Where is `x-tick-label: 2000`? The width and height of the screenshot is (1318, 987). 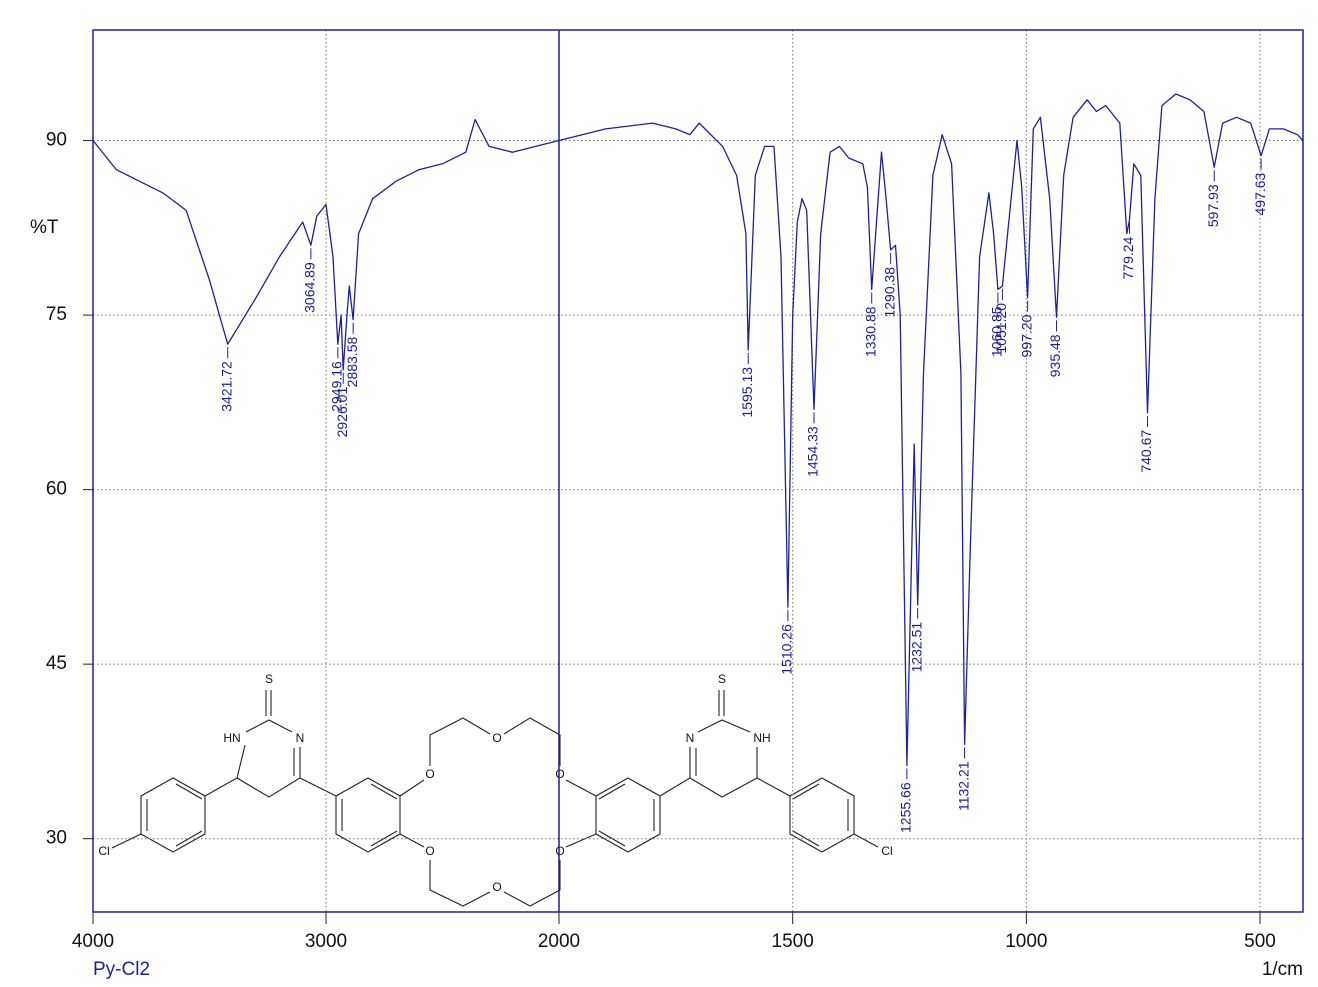 x-tick-label: 2000 is located at coordinates (559, 941).